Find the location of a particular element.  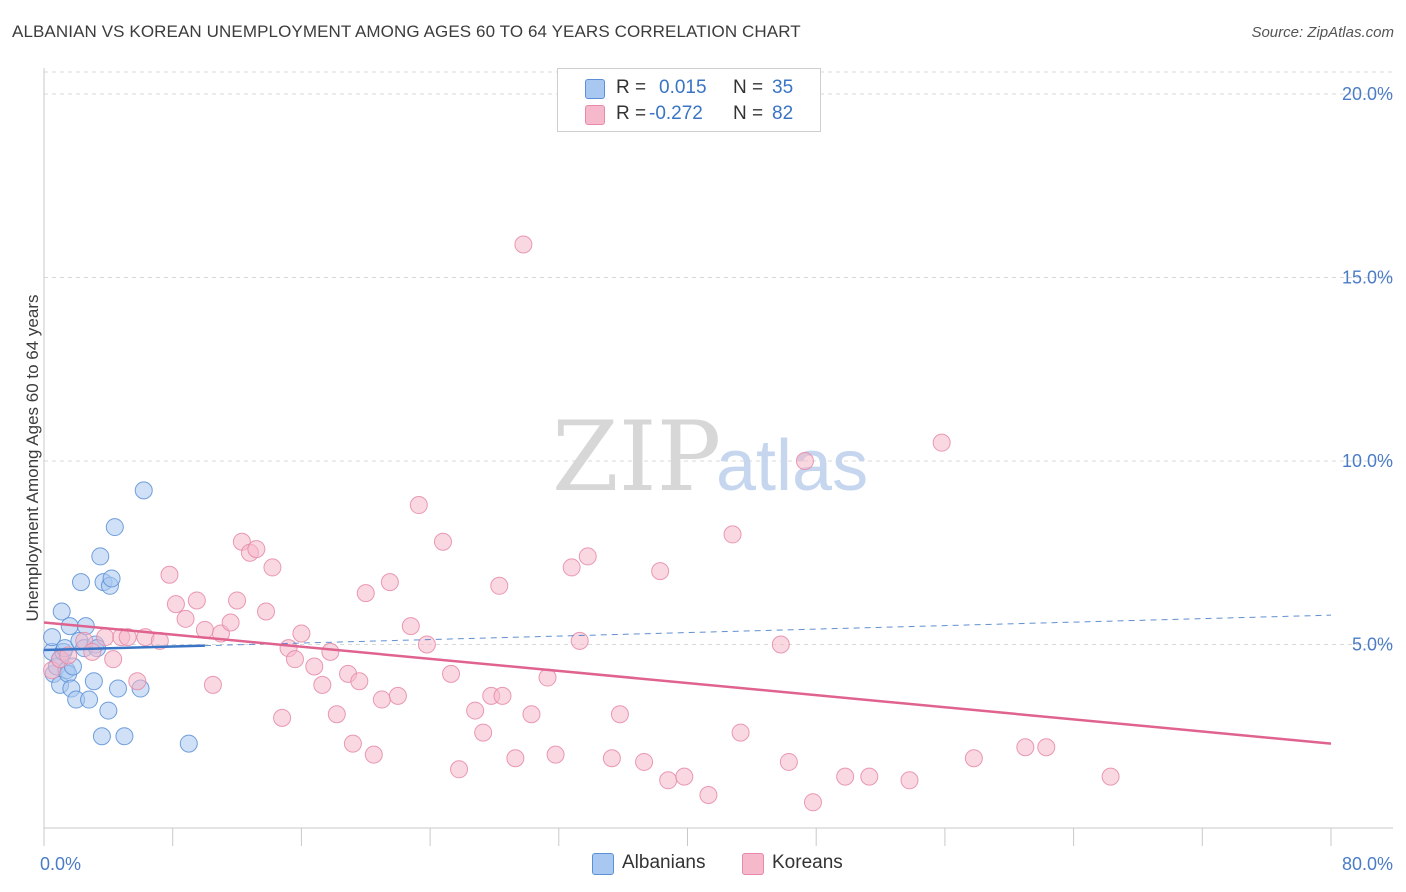

korean-trend-line is located at coordinates (687, 683).